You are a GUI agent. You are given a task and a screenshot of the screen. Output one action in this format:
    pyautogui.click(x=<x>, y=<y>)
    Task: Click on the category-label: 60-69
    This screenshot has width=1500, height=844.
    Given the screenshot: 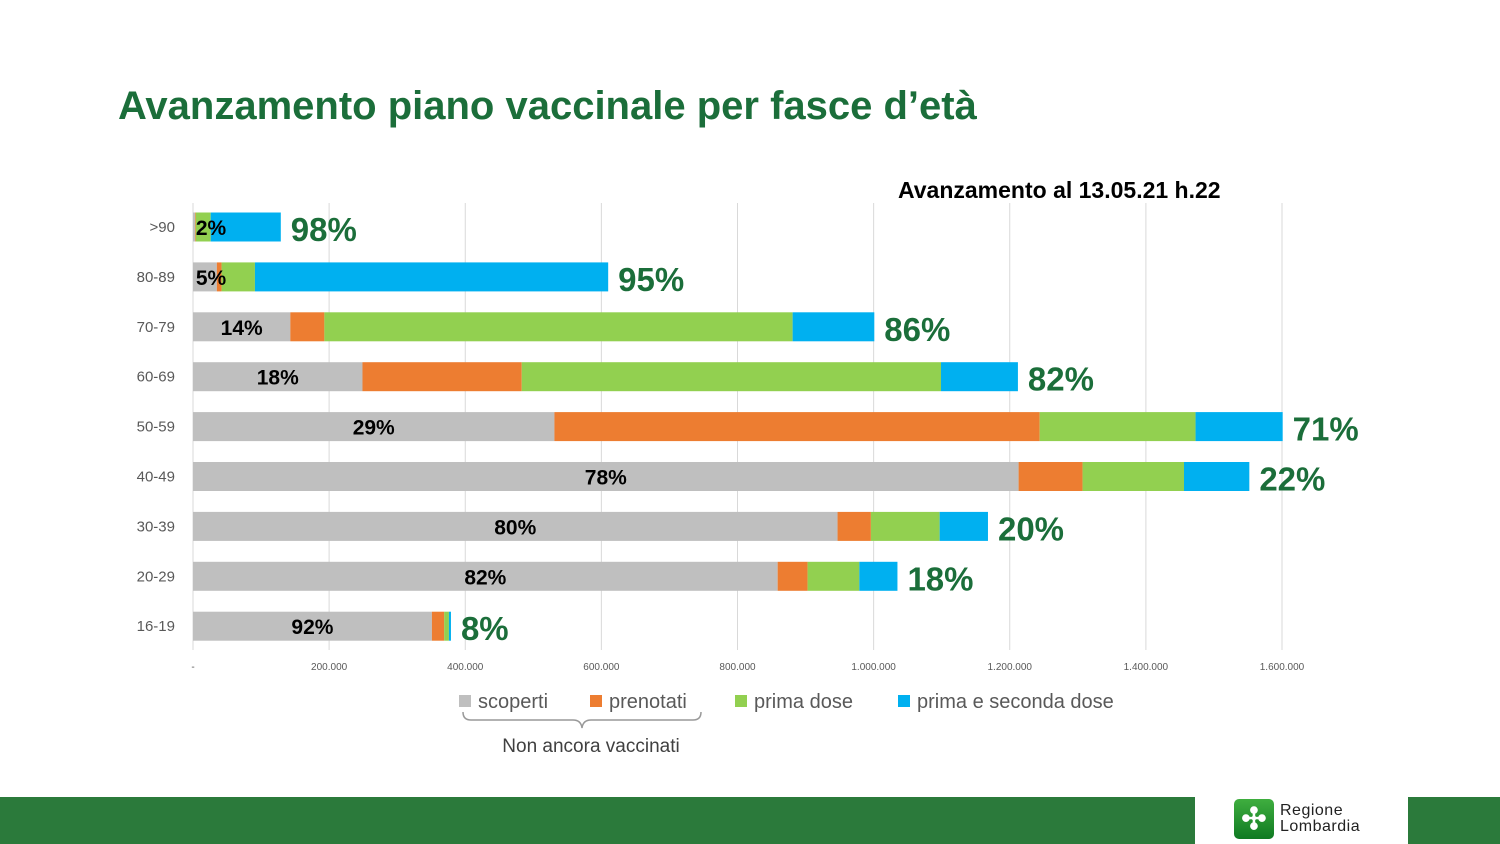 What is the action you would take?
    pyautogui.click(x=156, y=377)
    